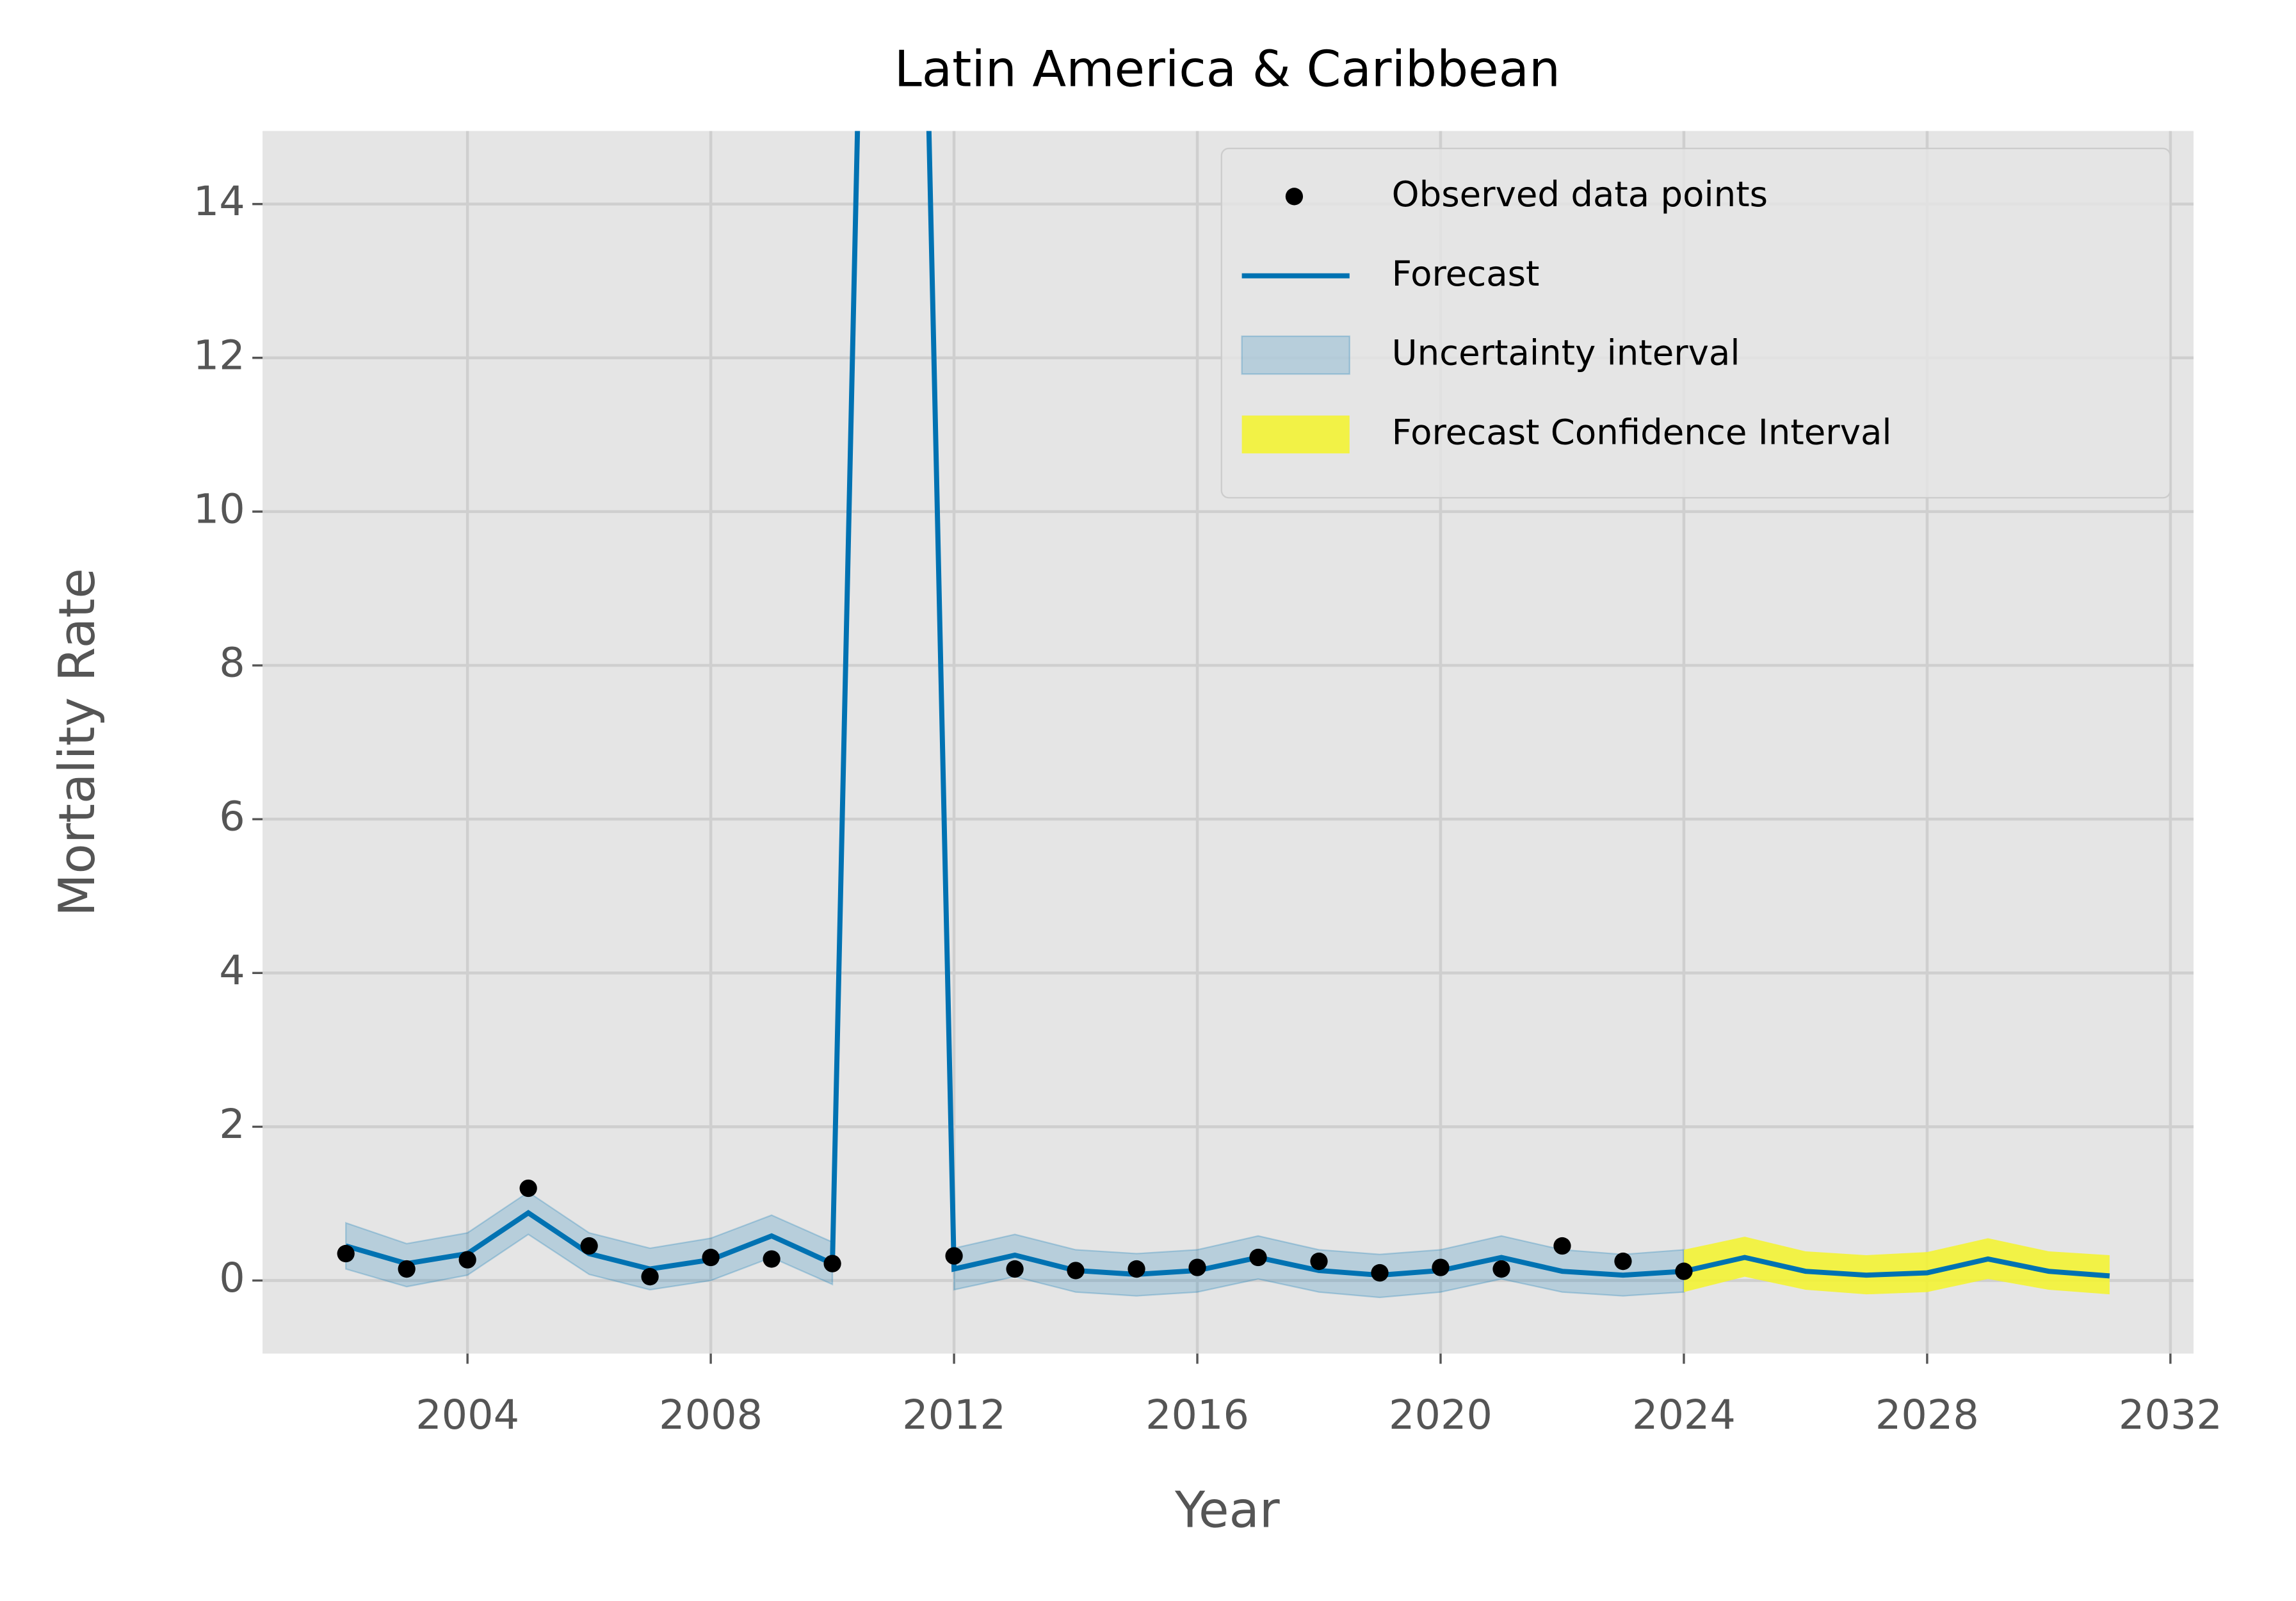 This screenshot has height=1601, width=2296. Describe the element at coordinates (1440, 1415) in the screenshot. I see `x-tick-label: 2020` at that location.